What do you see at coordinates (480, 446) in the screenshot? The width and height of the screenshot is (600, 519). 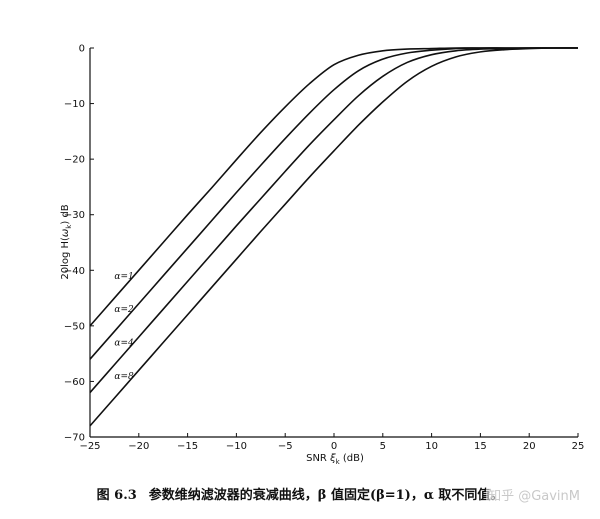 I see `x-tick-label: 15` at bounding box center [480, 446].